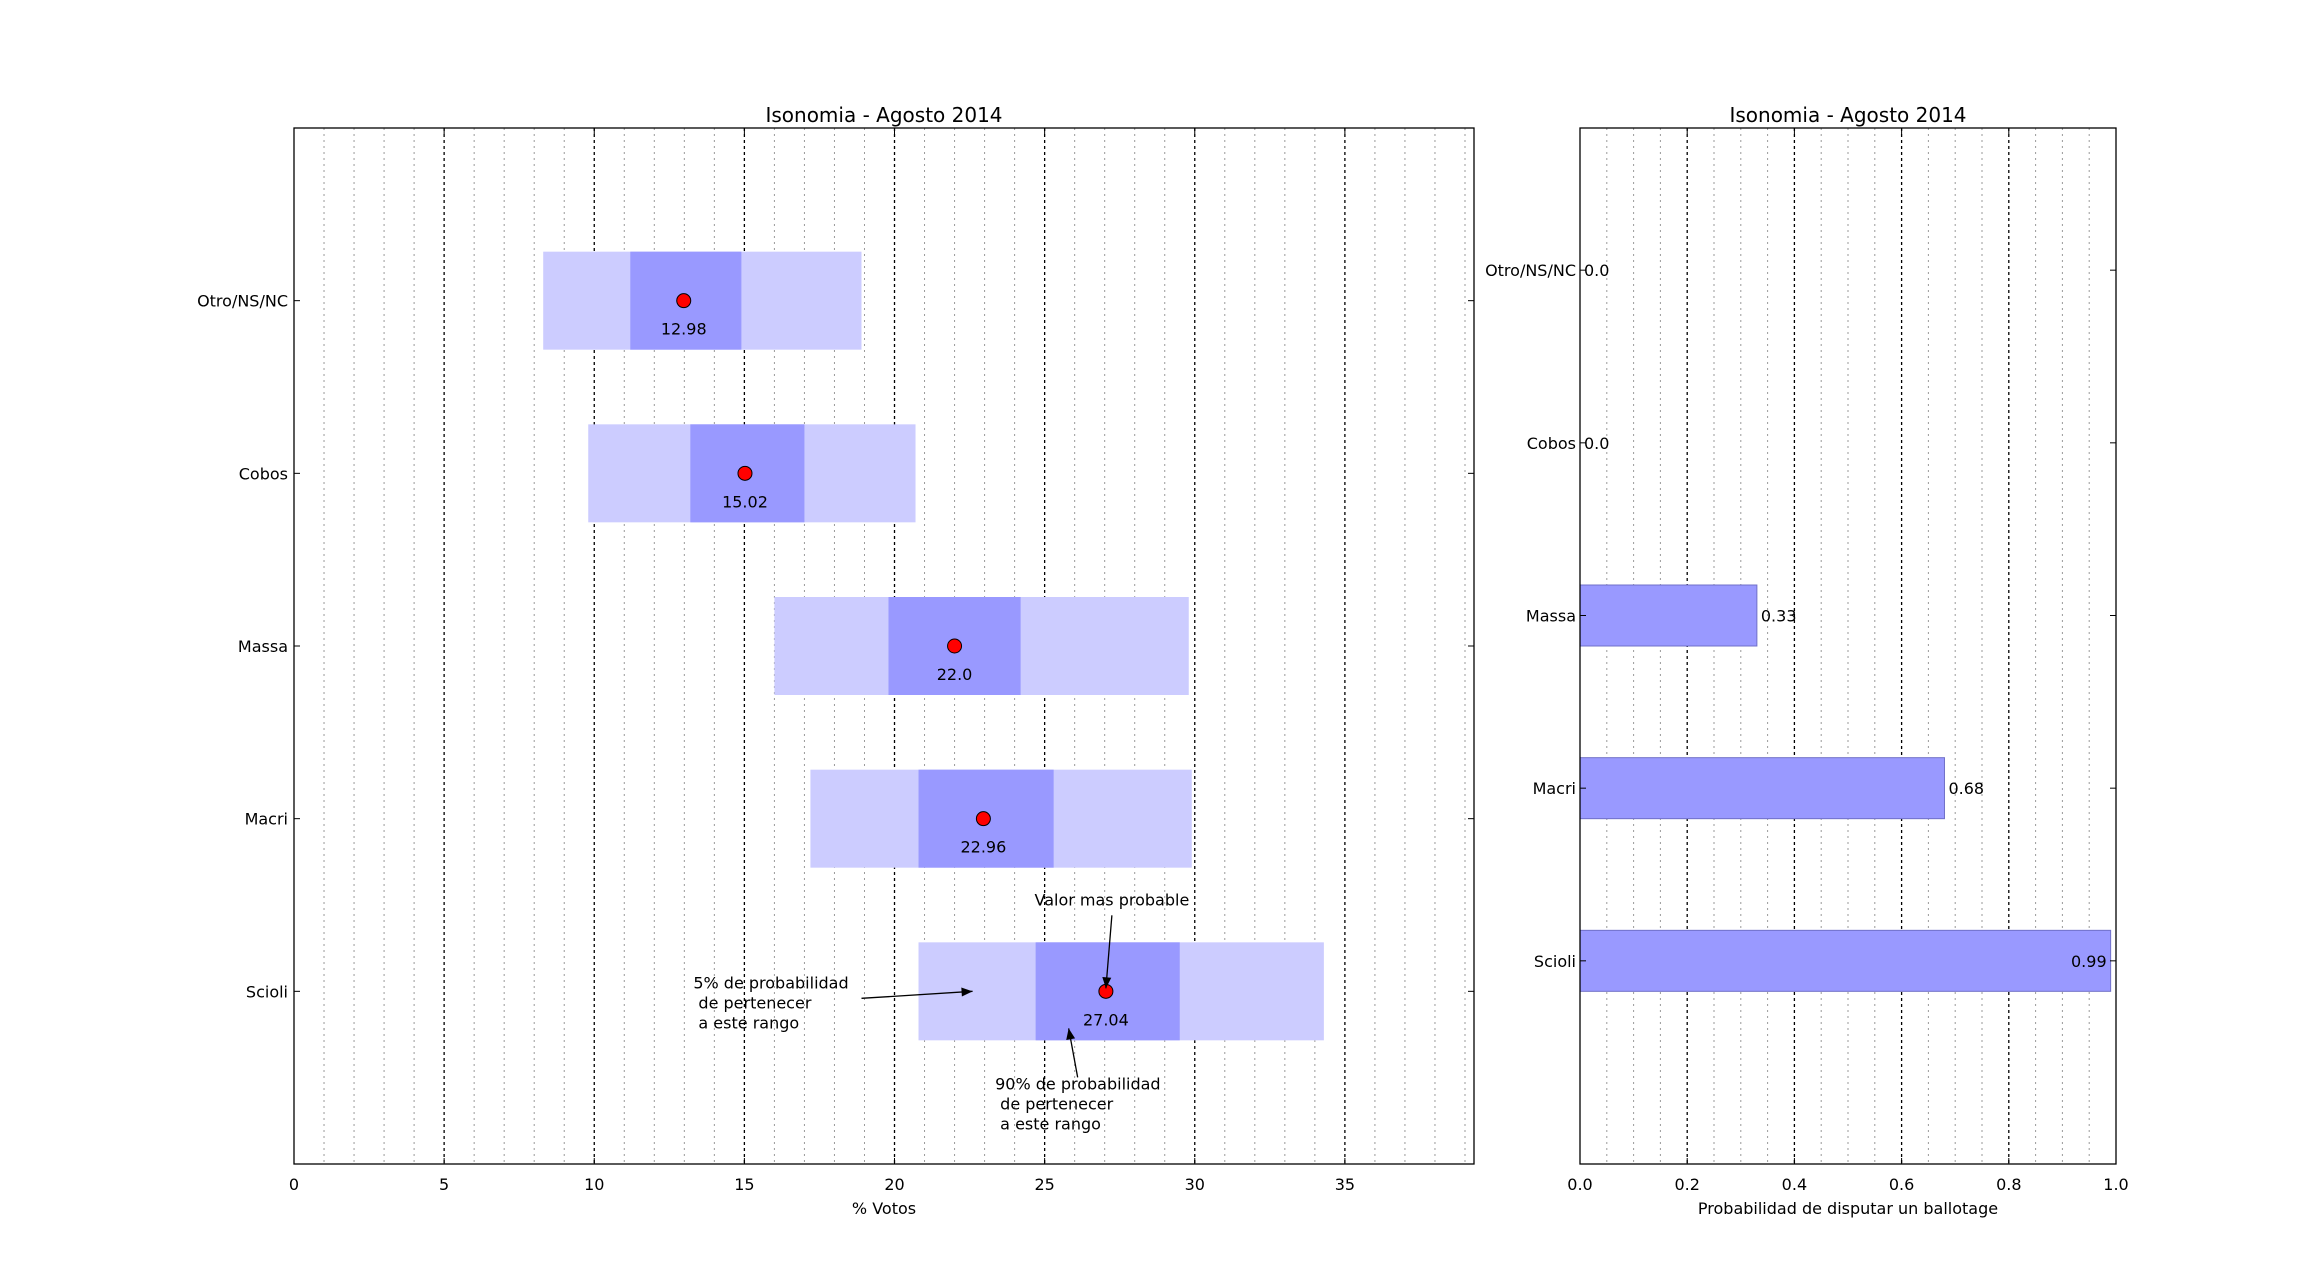 The width and height of the screenshot is (2318, 1277). What do you see at coordinates (917, 994) in the screenshot?
I see `annotation-5pct-arrow-shaft` at bounding box center [917, 994].